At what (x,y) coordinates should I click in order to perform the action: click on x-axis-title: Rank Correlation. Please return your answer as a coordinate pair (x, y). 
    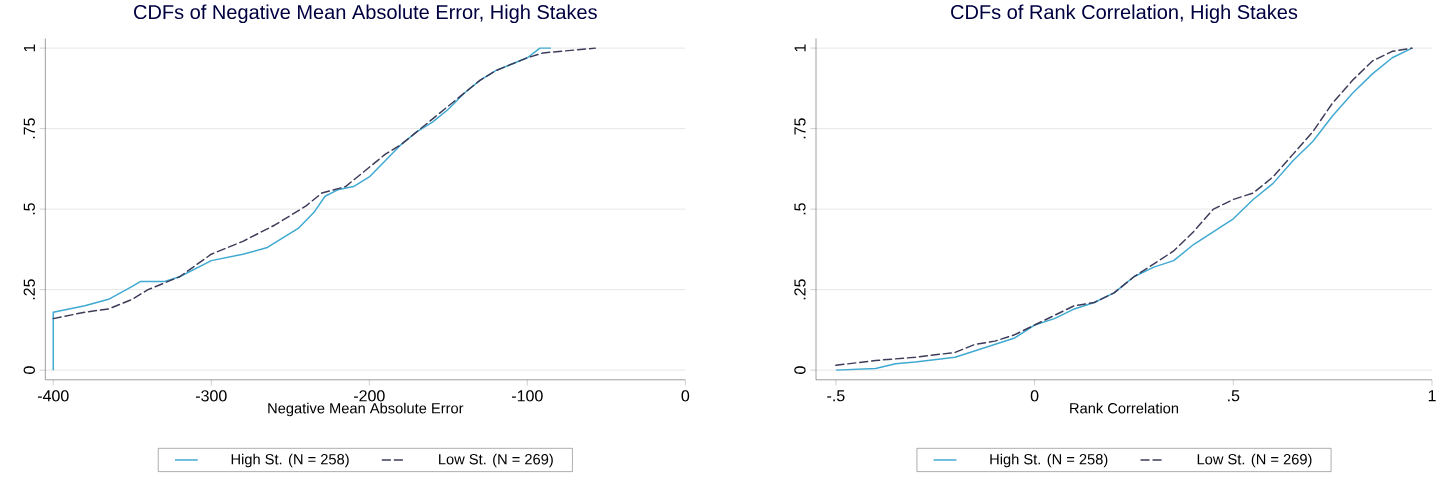
    Looking at the image, I should click on (1124, 408).